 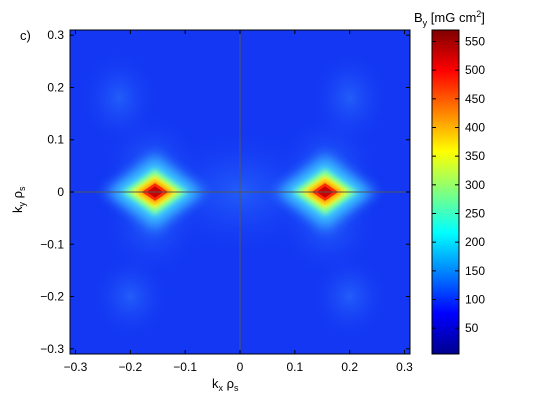 I want to click on colorbar-tick-label: 200, so click(x=475, y=242).